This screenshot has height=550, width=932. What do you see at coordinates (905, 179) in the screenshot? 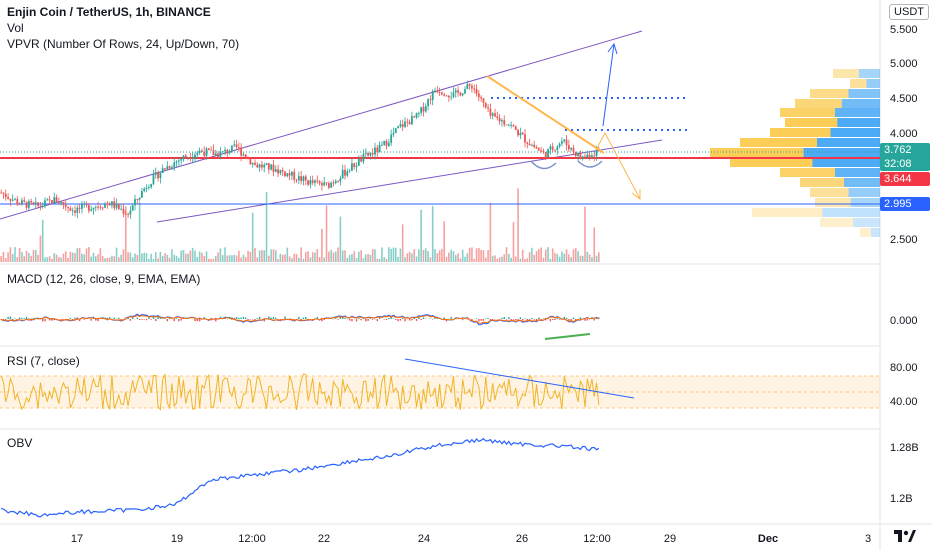
I see `red-level-tag: 3.644` at bounding box center [905, 179].